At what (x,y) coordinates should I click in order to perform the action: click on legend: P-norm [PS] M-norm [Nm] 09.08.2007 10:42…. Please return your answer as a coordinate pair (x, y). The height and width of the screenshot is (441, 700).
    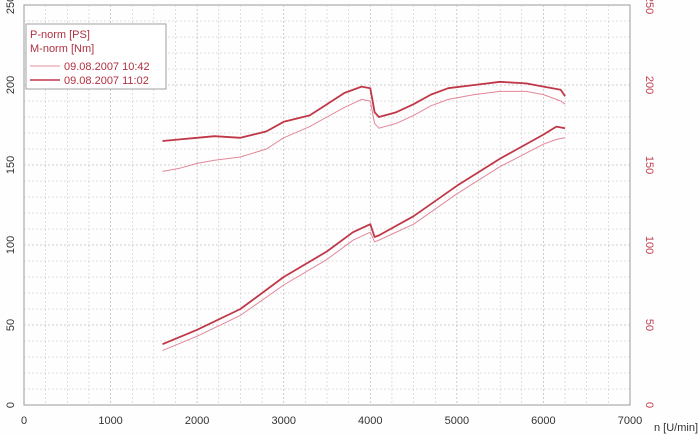
    Looking at the image, I should click on (96, 56).